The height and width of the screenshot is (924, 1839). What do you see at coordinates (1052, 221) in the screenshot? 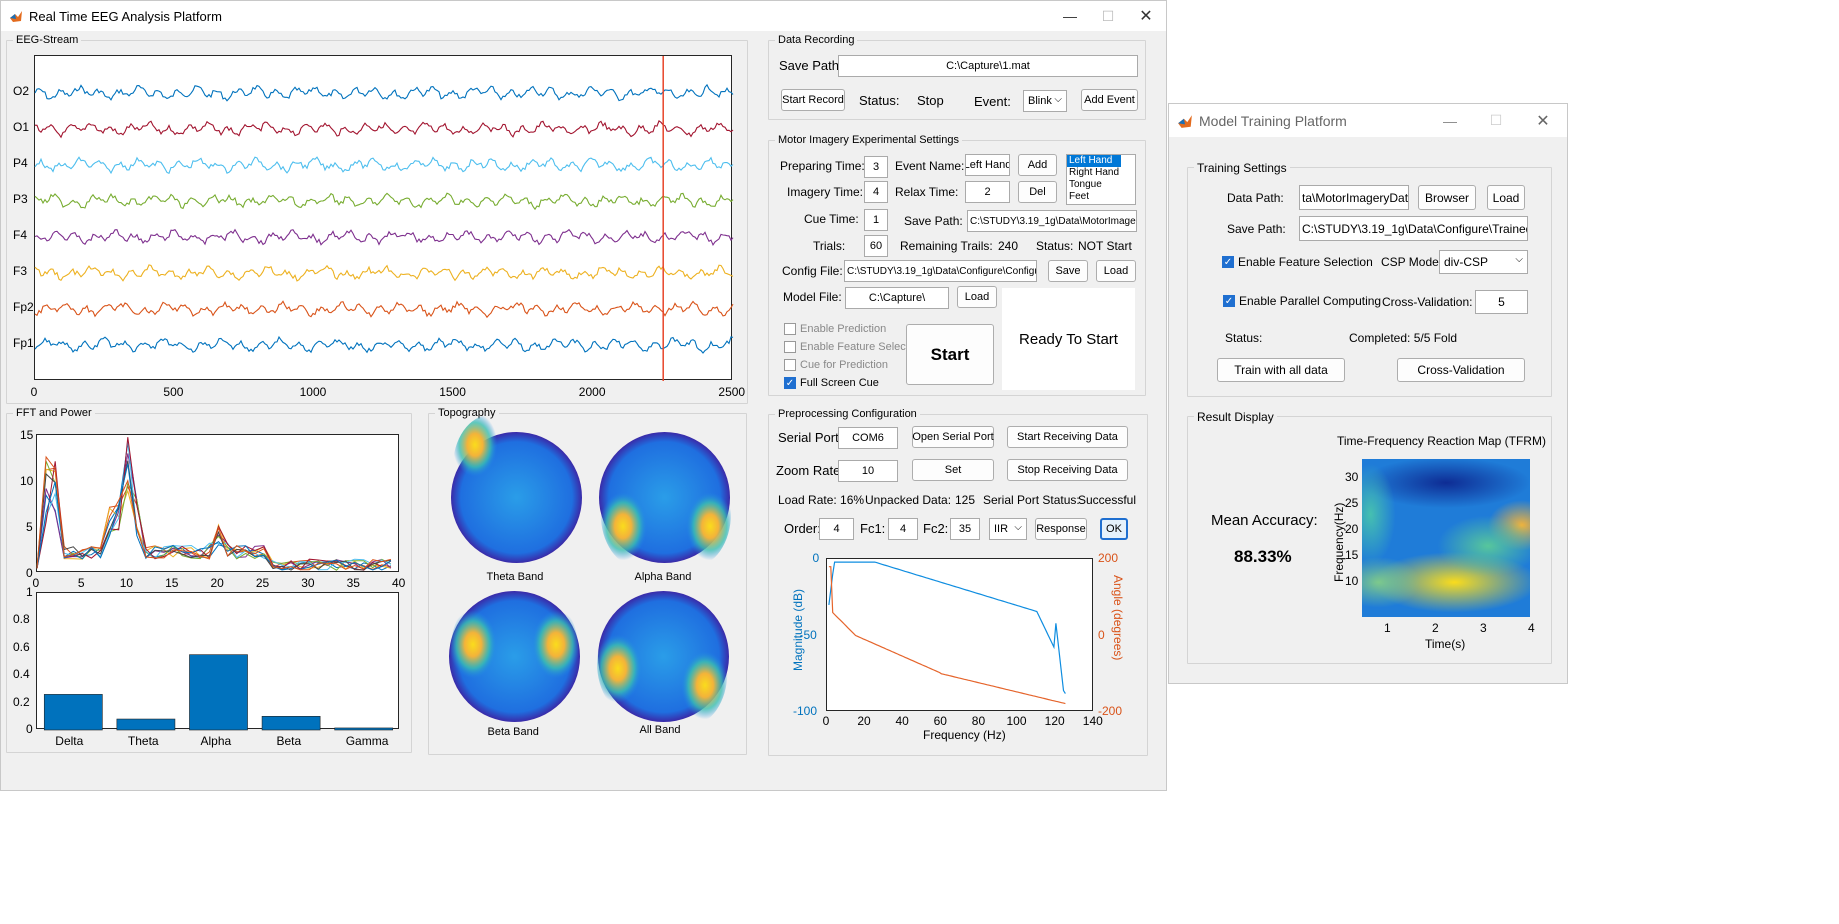
I see `mi-save-path-input: C:\STUDY\3.19_1g\Data\MotorImageryDa` at bounding box center [1052, 221].